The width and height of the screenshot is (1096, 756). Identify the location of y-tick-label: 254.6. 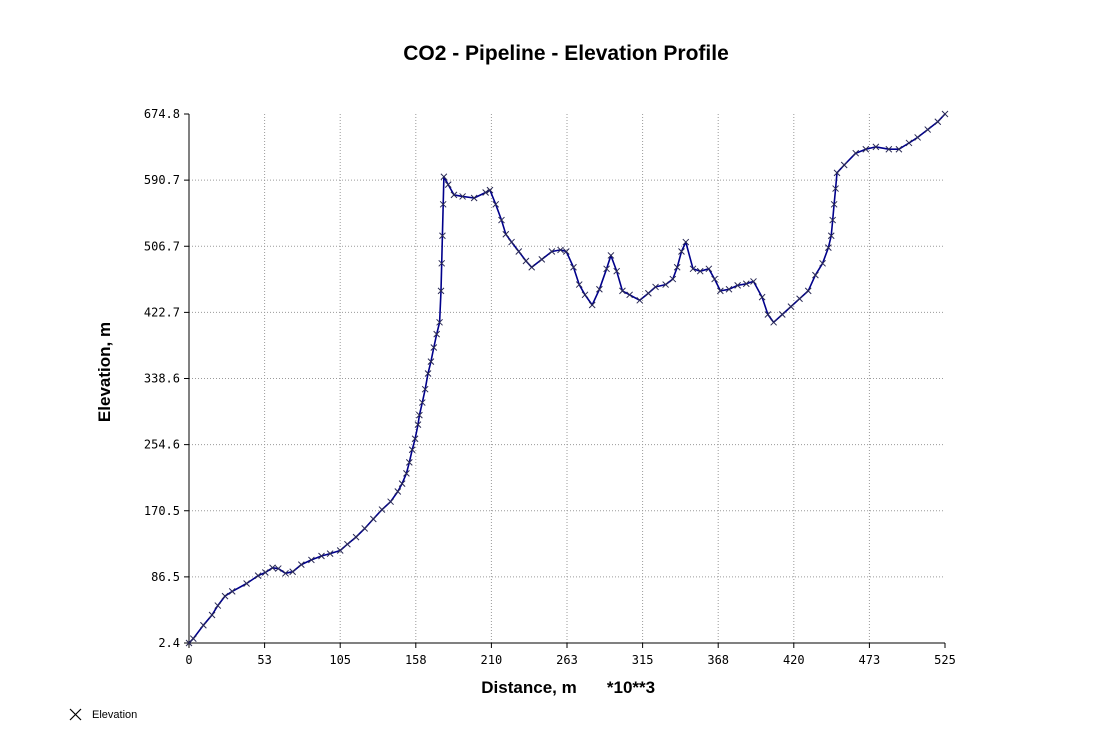
(162, 445).